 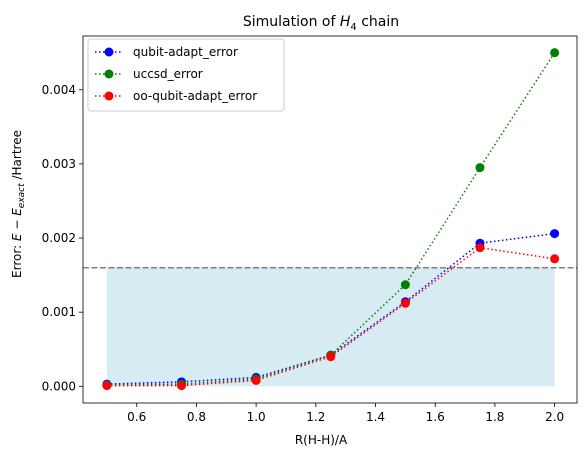 What do you see at coordinates (256, 417) in the screenshot?
I see `x-tick-label: 1.0` at bounding box center [256, 417].